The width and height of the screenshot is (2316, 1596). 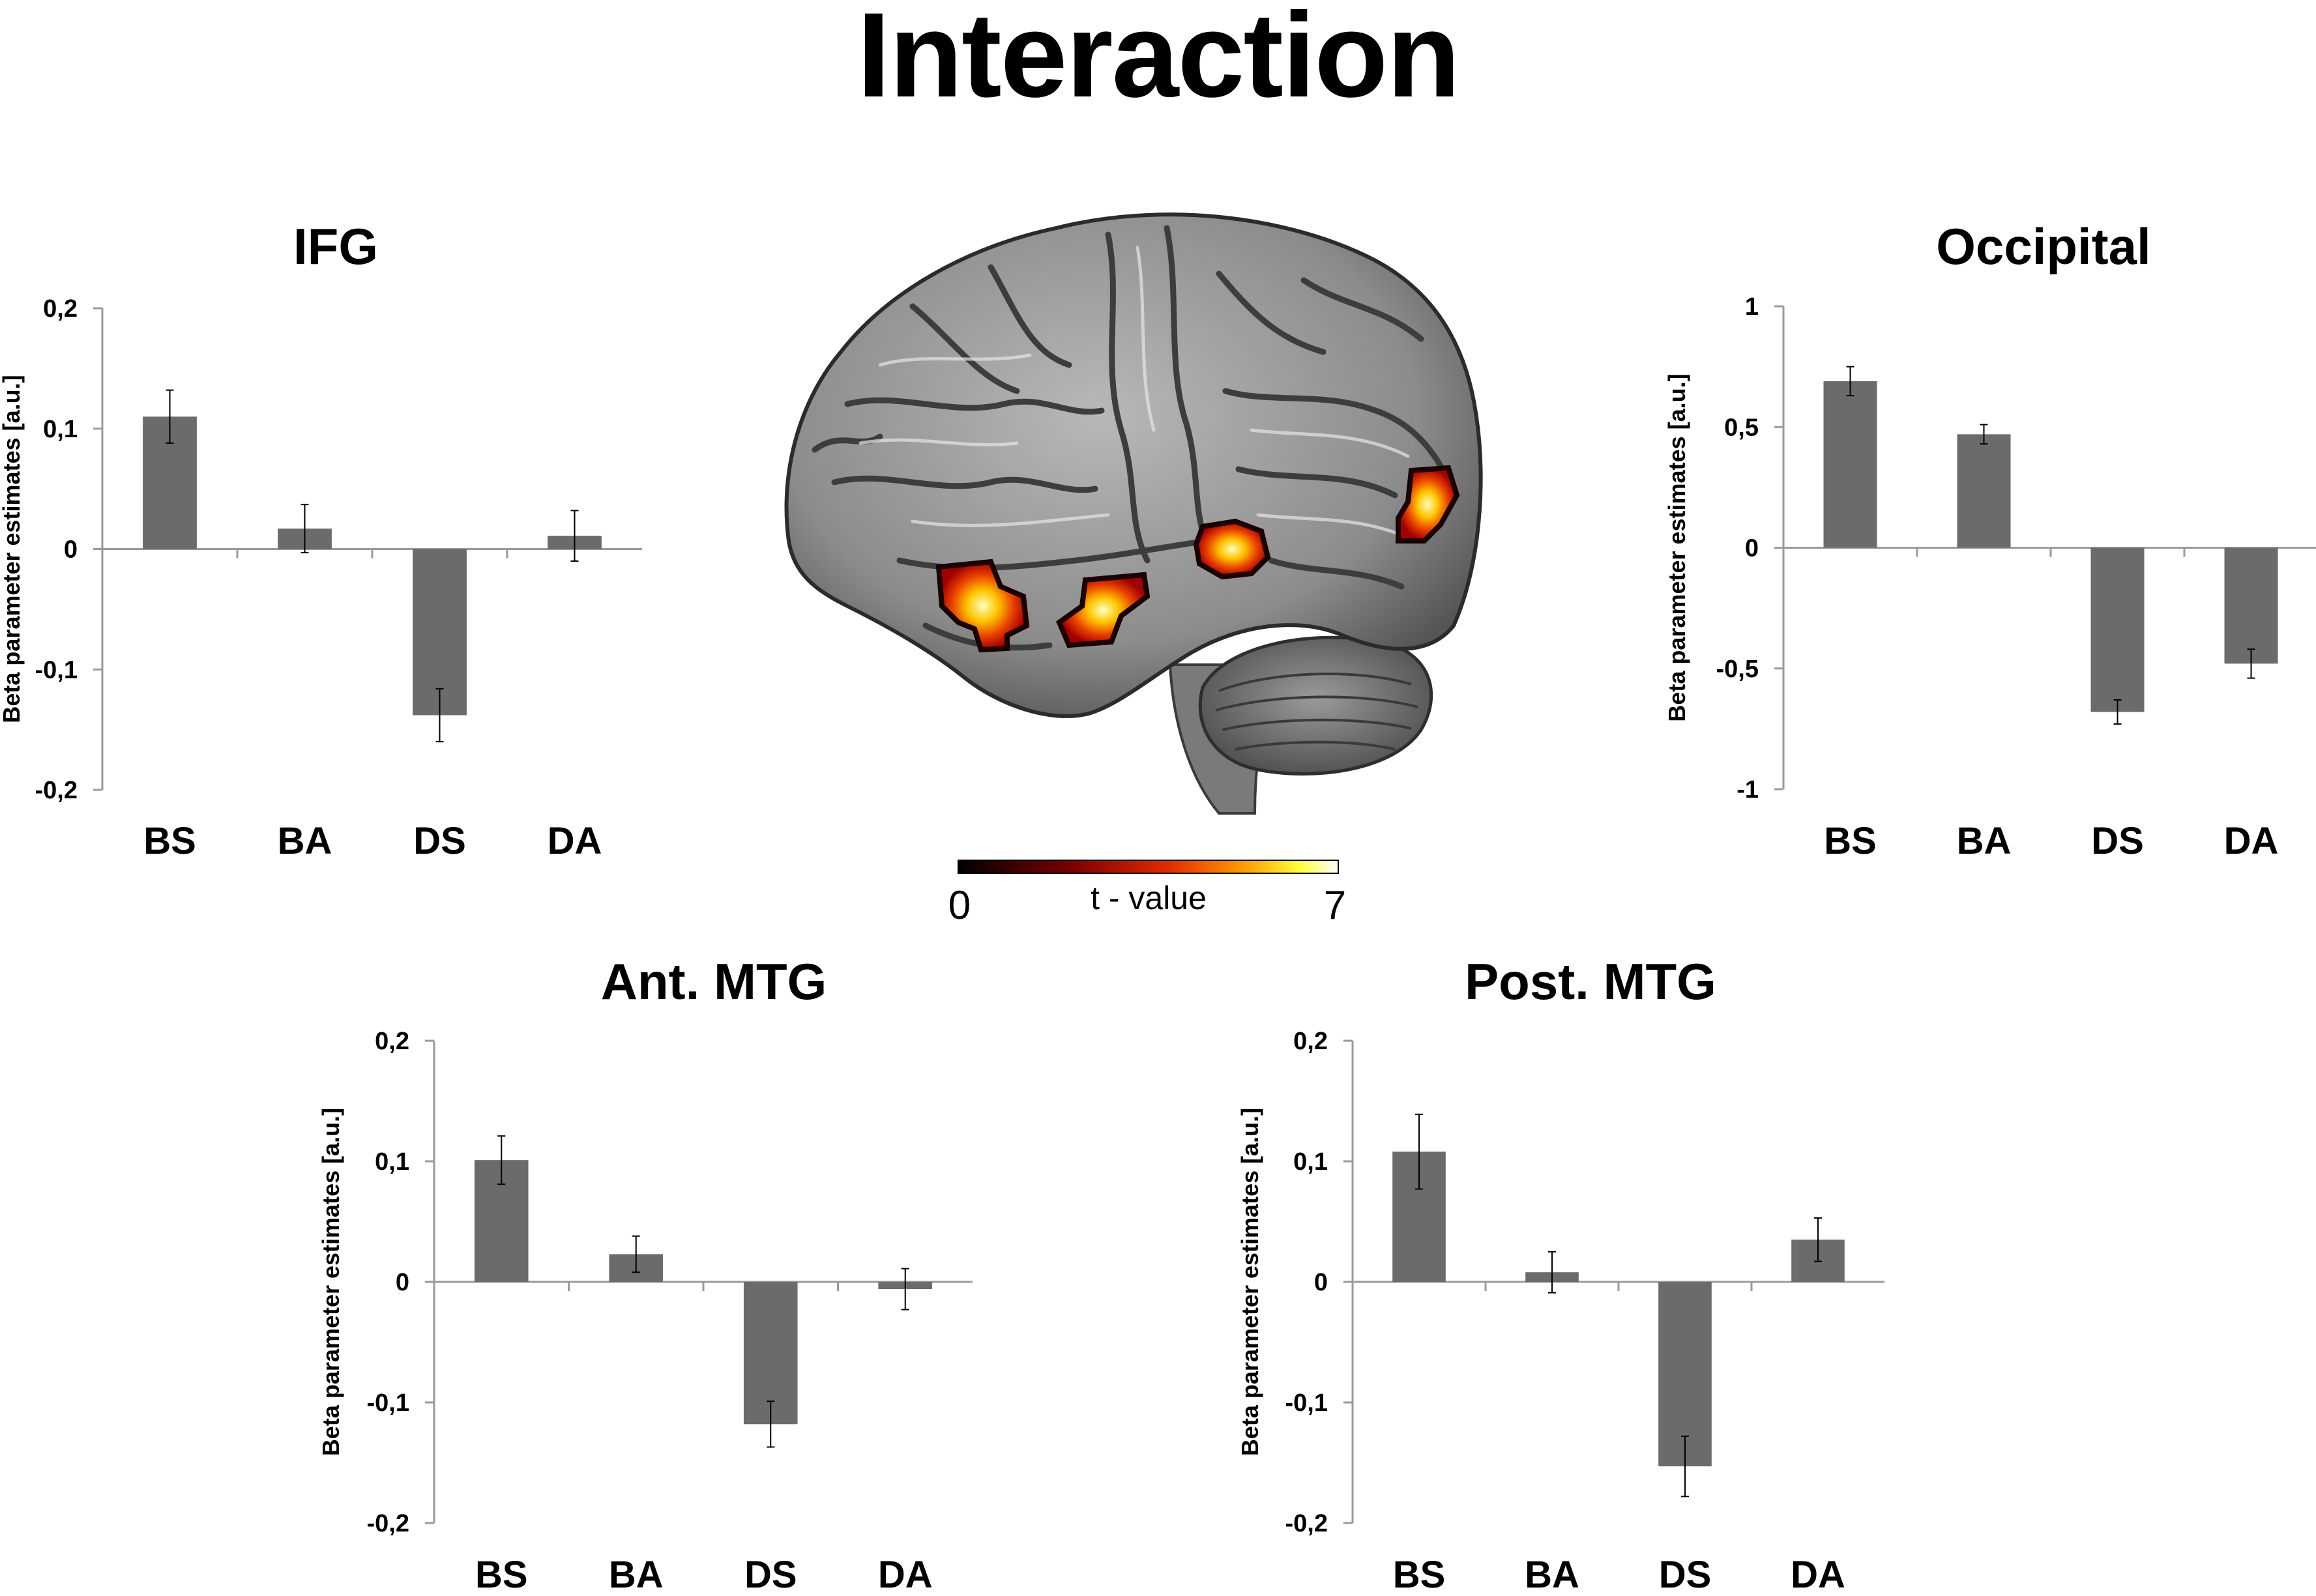 I want to click on colorbar-gradient, so click(x=1148, y=867).